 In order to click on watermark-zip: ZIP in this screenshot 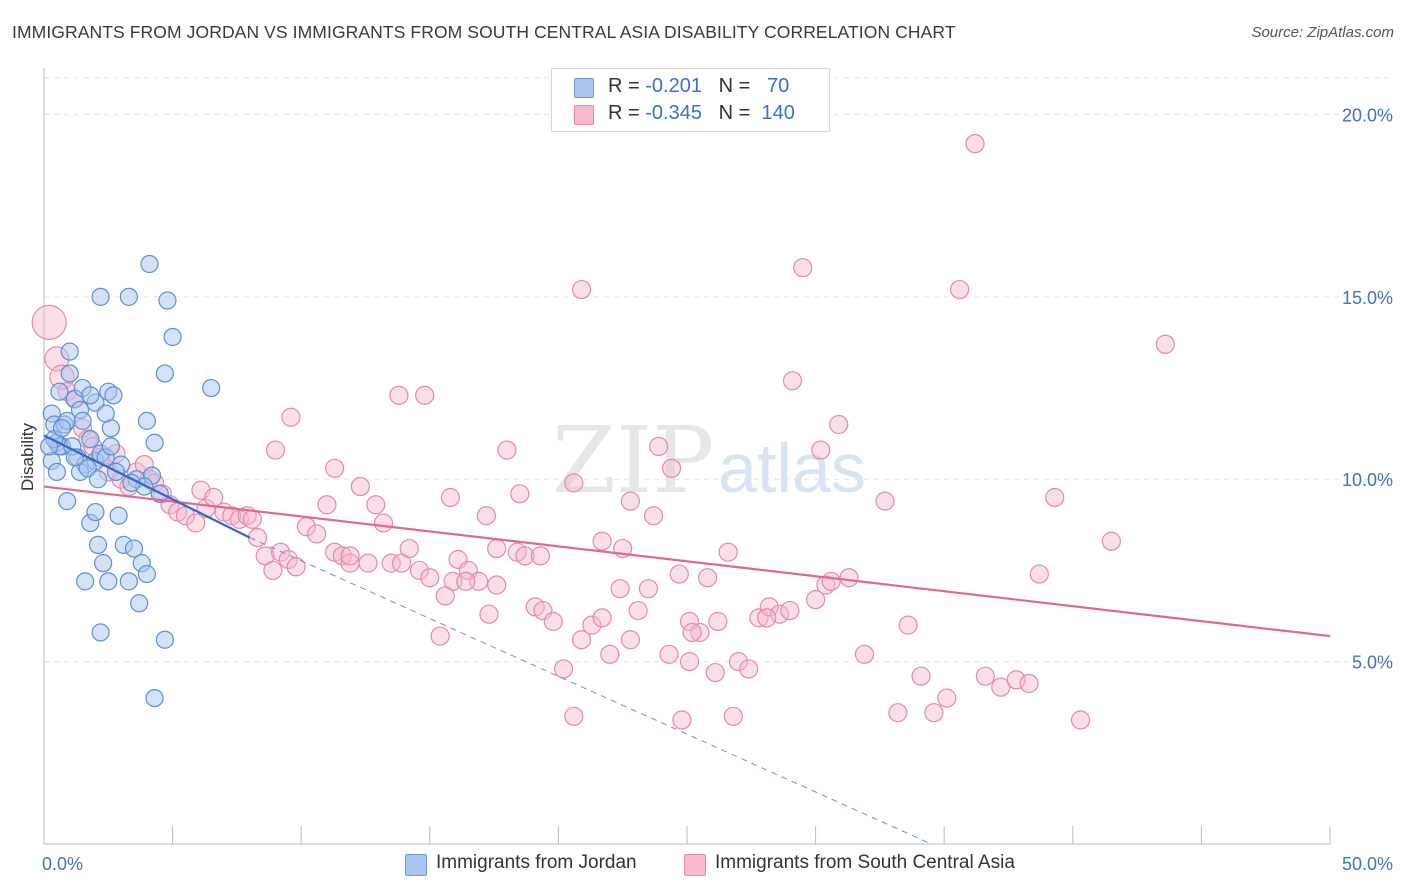, I will do `click(633, 460)`.